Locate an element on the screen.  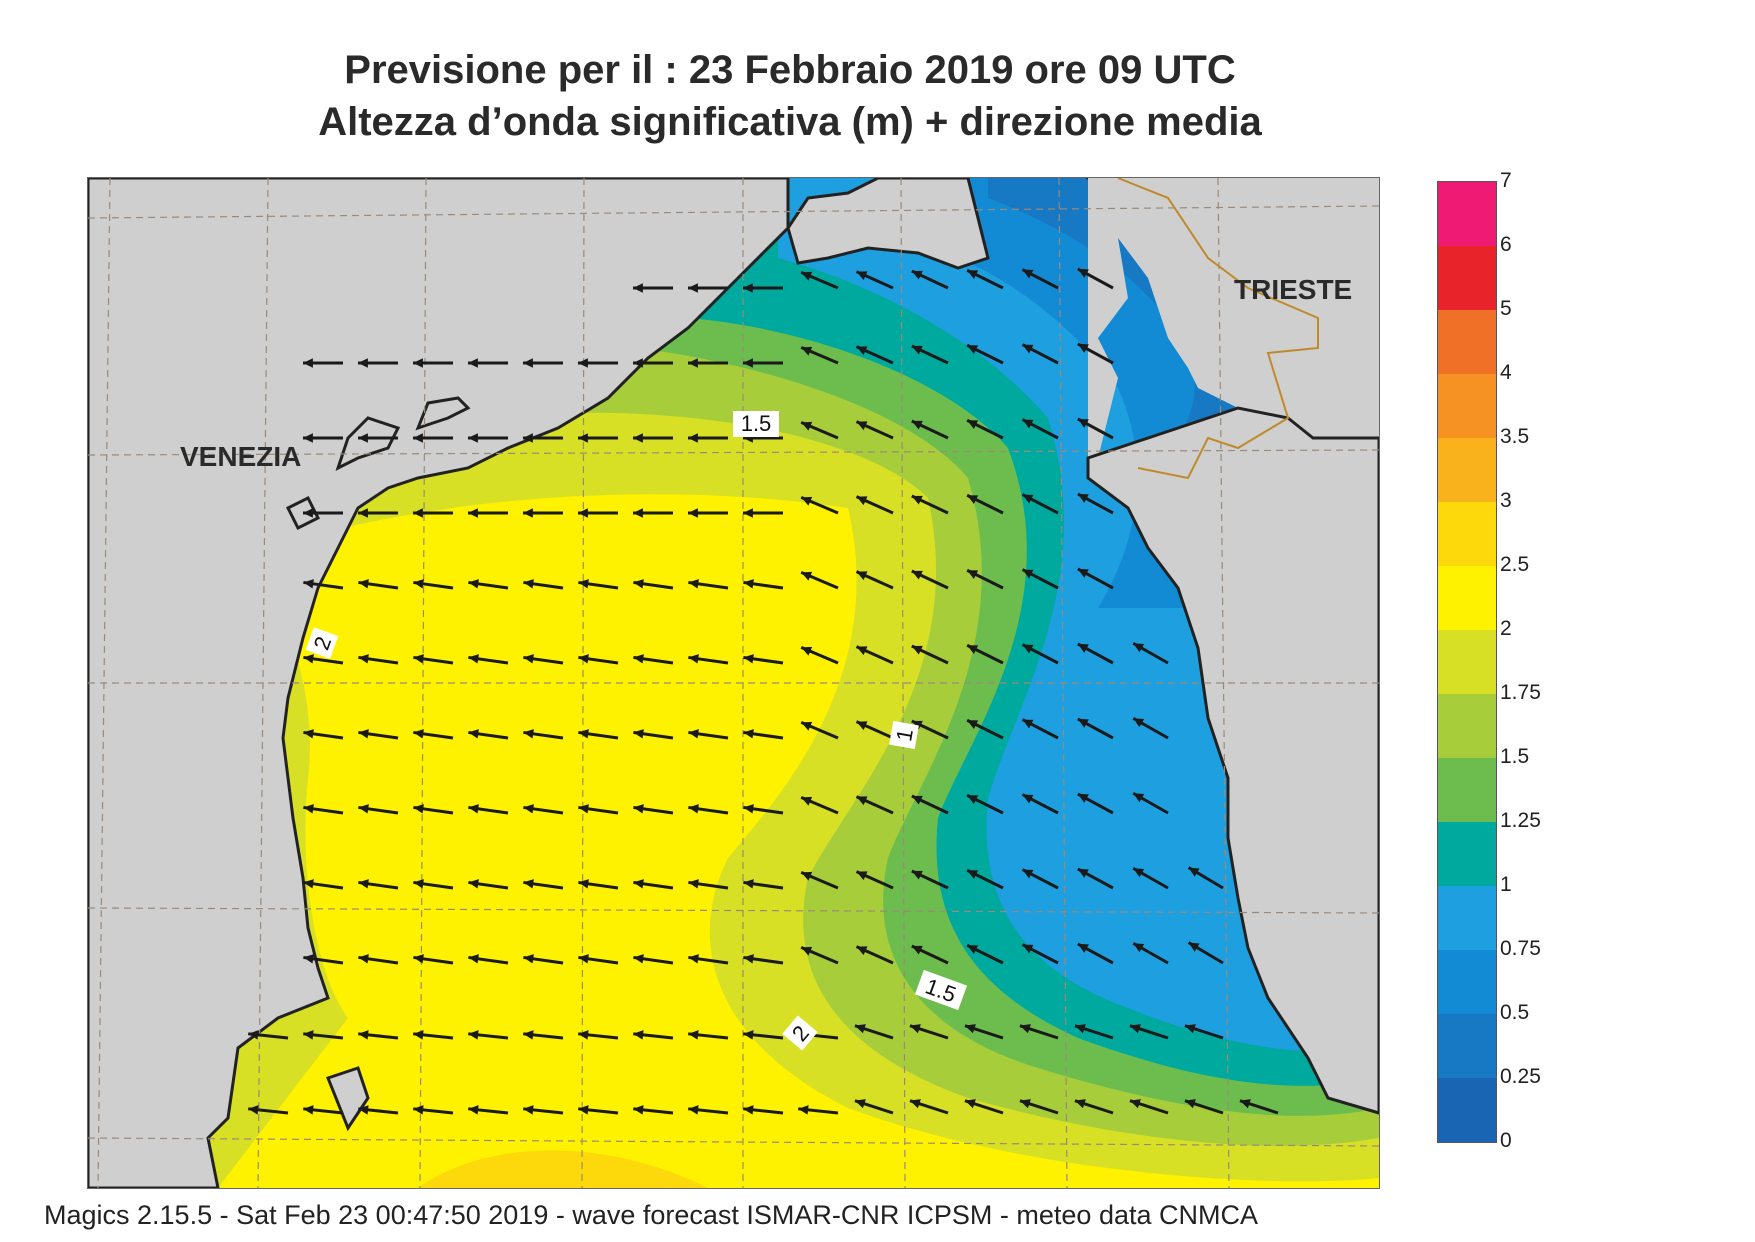
wave-band-2.5-3 is located at coordinates (563, 1169).